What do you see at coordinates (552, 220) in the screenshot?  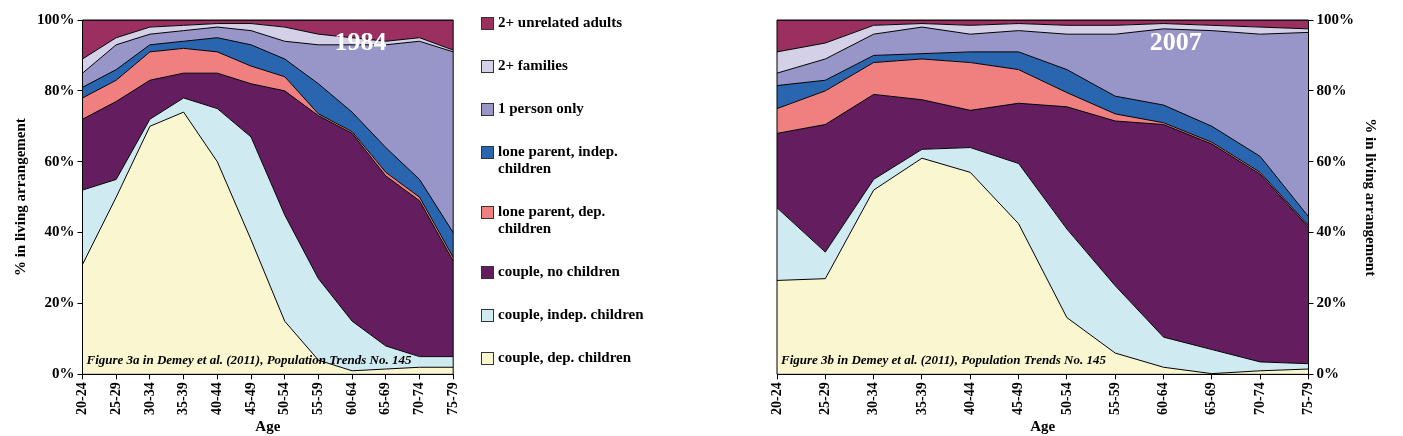 I see `legend-label: lone parent, dep. children` at bounding box center [552, 220].